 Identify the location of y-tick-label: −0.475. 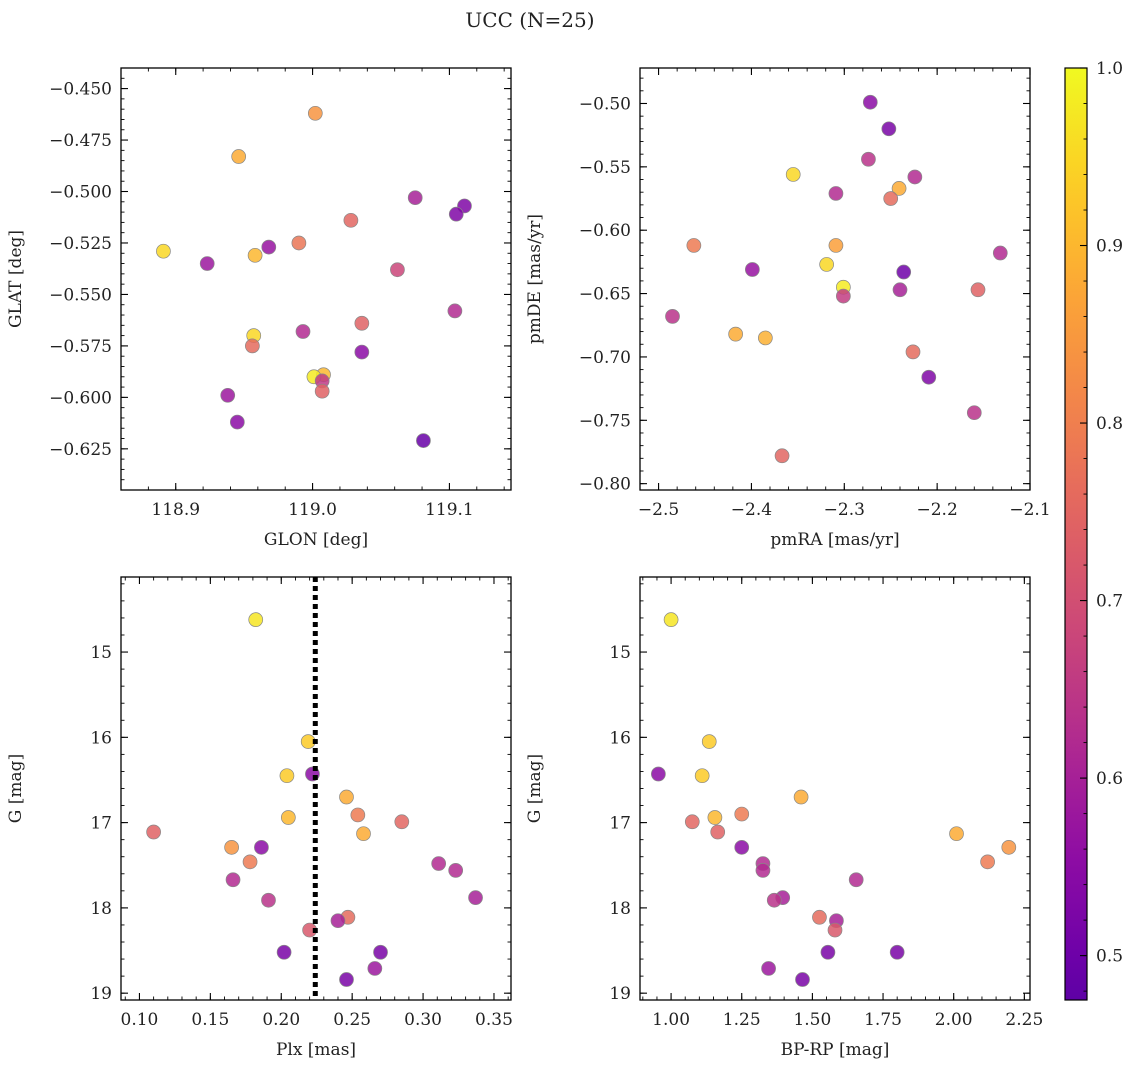
(80, 141).